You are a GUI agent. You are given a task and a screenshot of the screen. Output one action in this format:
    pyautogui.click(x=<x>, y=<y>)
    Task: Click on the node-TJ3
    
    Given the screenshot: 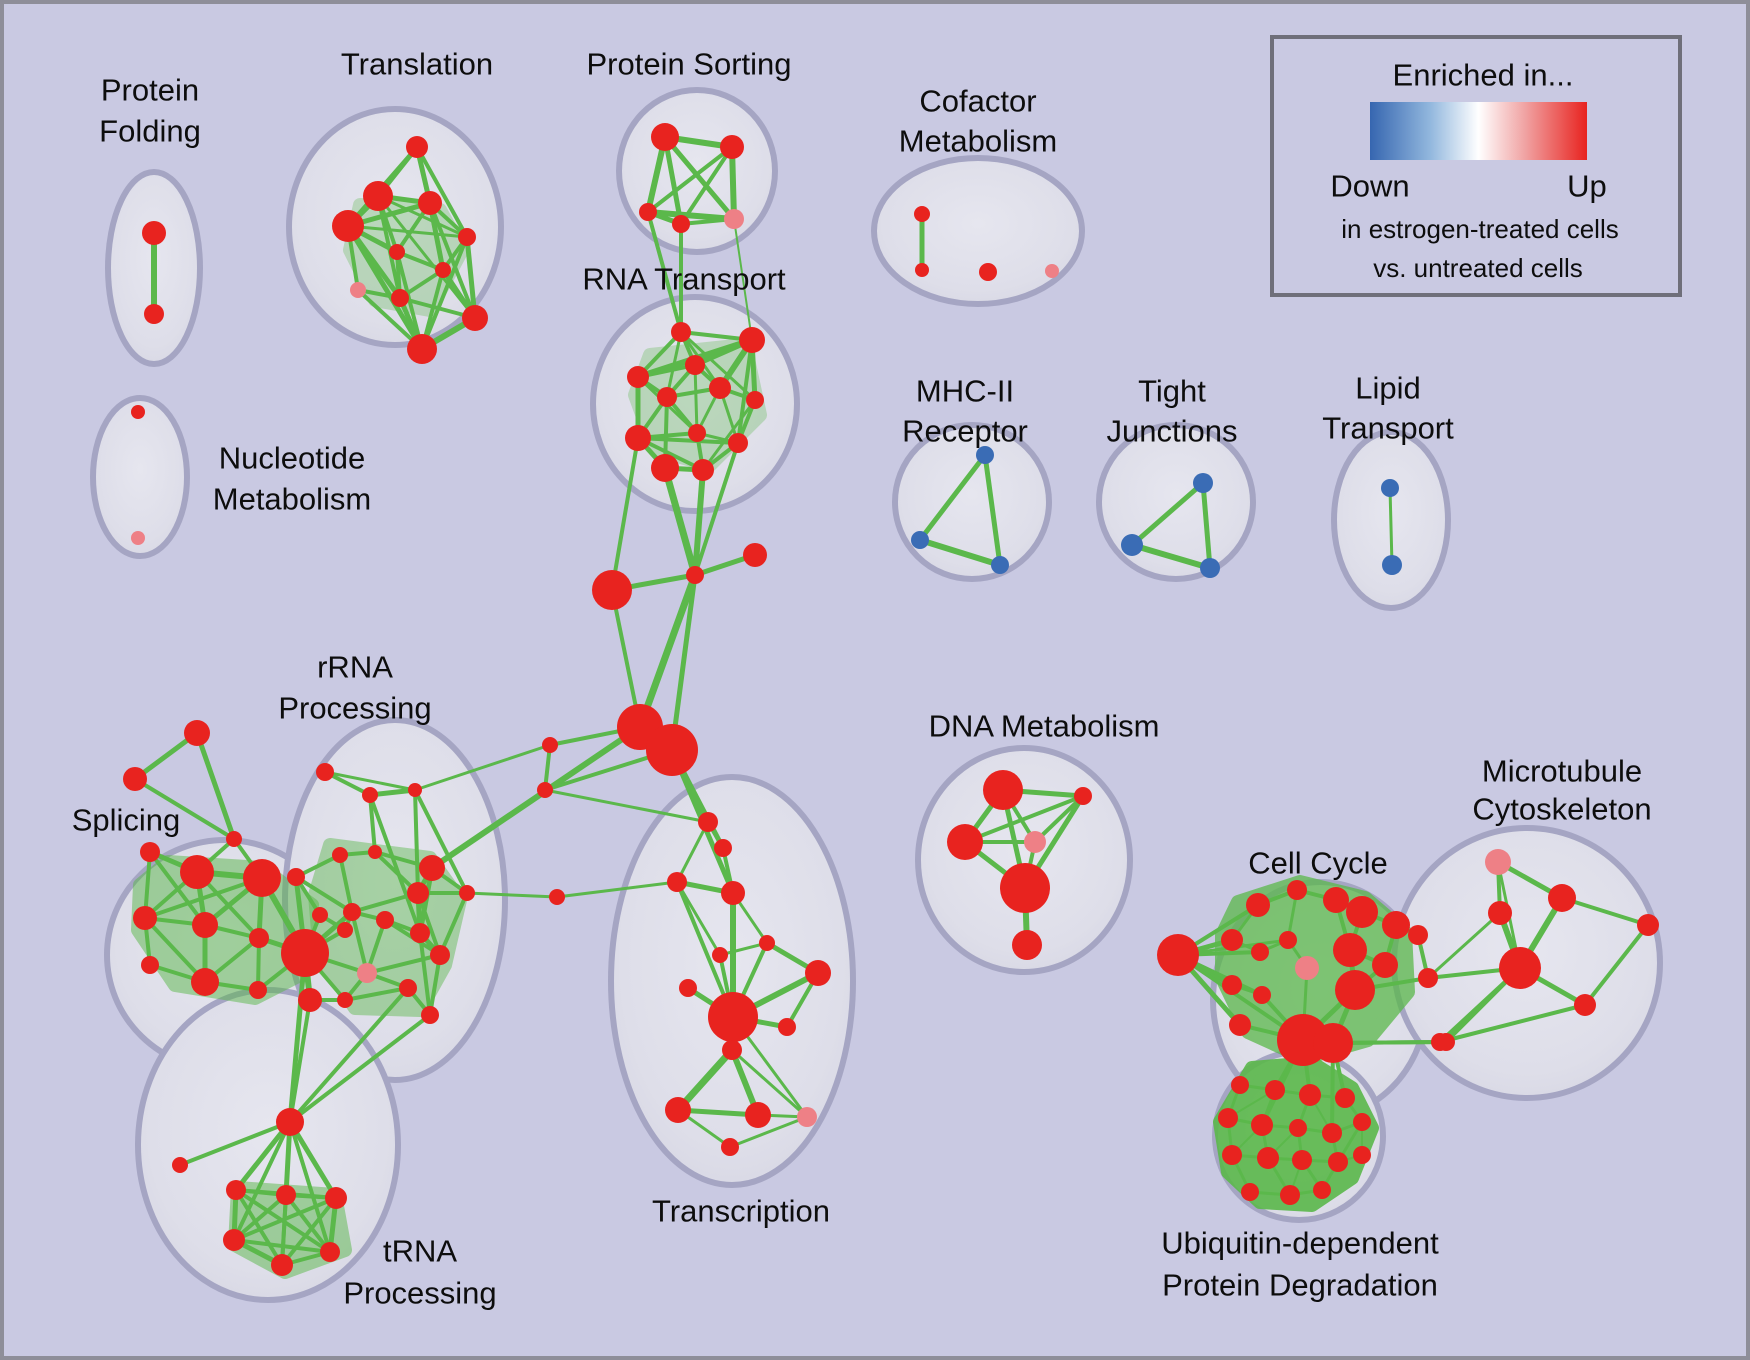 What is the action you would take?
    pyautogui.click(x=1210, y=568)
    